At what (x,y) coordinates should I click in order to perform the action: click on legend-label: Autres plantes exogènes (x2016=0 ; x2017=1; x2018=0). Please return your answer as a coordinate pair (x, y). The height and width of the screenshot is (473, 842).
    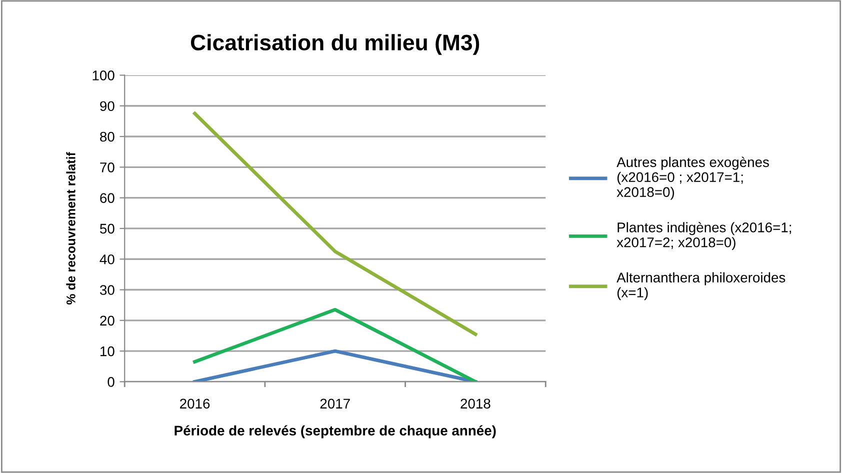
    Looking at the image, I should click on (692, 178).